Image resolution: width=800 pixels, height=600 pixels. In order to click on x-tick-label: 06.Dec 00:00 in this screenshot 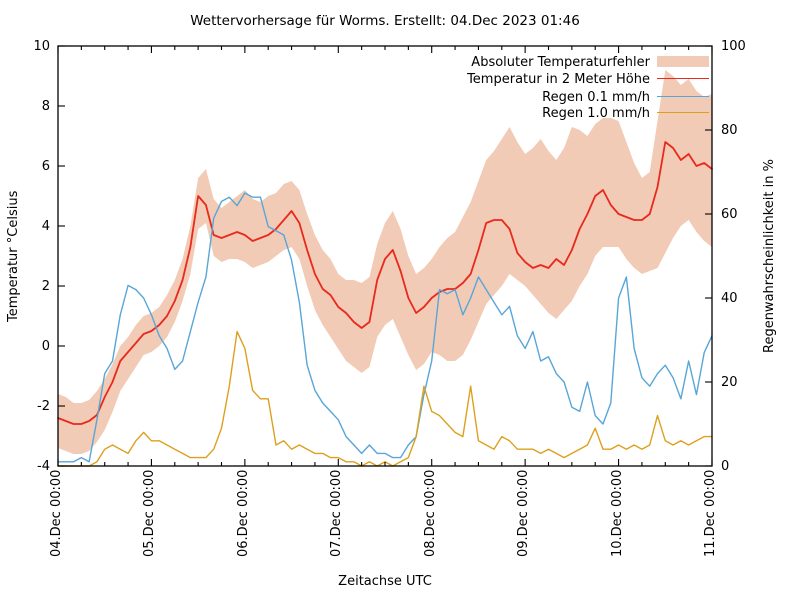, I will do `click(243, 513)`.